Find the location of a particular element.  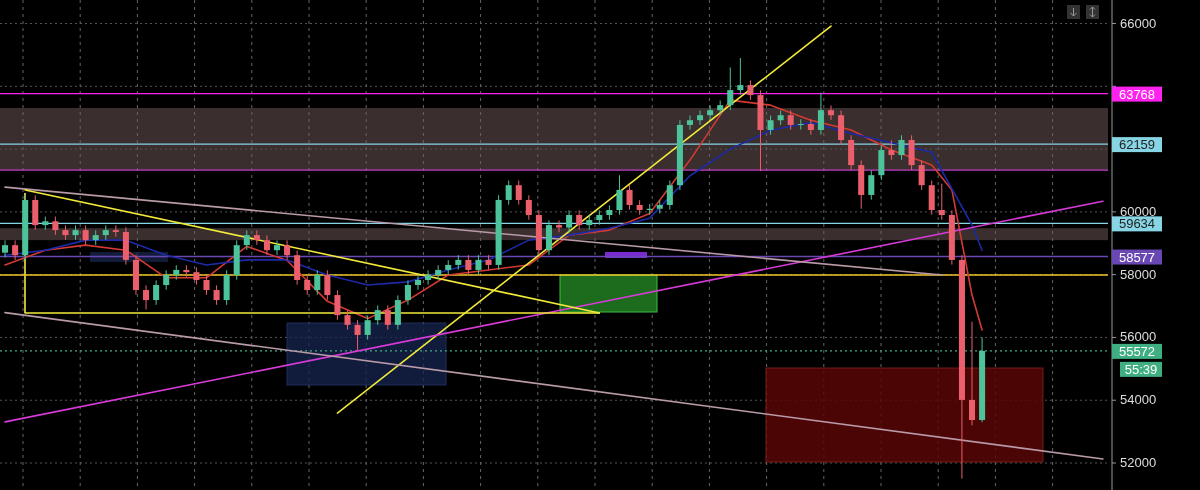

y-tick-label: 52000 is located at coordinates (1138, 462).